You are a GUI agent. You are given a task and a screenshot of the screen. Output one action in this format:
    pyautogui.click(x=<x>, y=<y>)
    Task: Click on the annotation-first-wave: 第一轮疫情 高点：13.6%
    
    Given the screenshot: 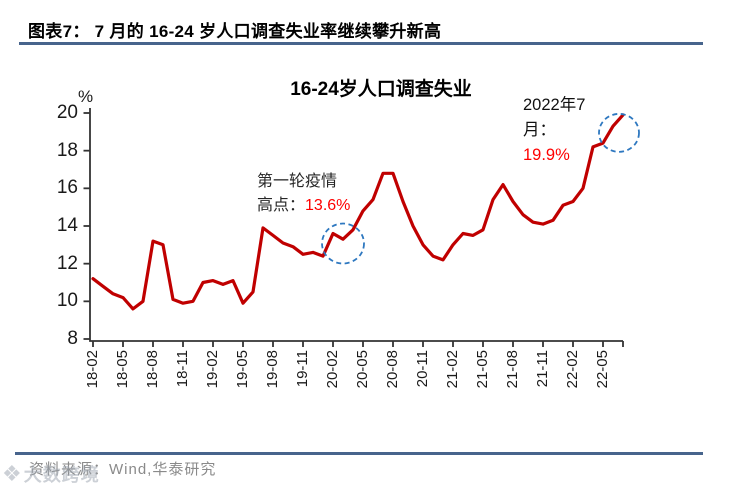 What is the action you would take?
    pyautogui.click(x=322, y=194)
    